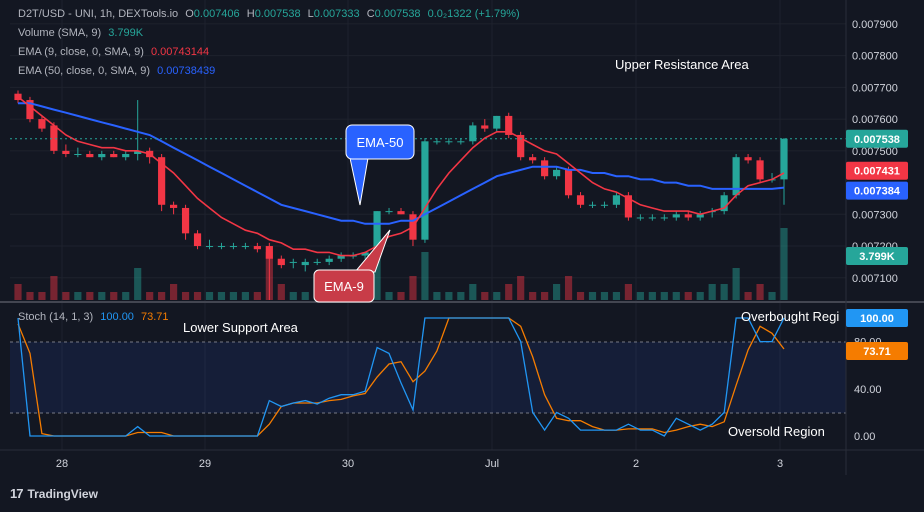 This screenshot has height=512, width=924. Describe the element at coordinates (776, 431) in the screenshot. I see `oversold-label: Oversold Region` at that location.